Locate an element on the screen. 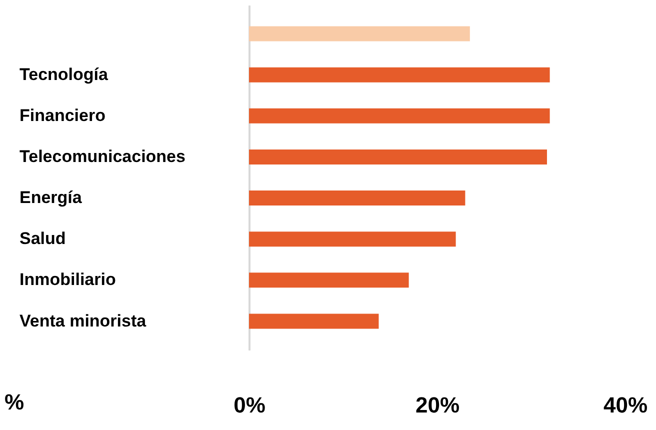 This screenshot has width=656, height=430. y-tick-label: Tecnología is located at coordinates (64, 74).